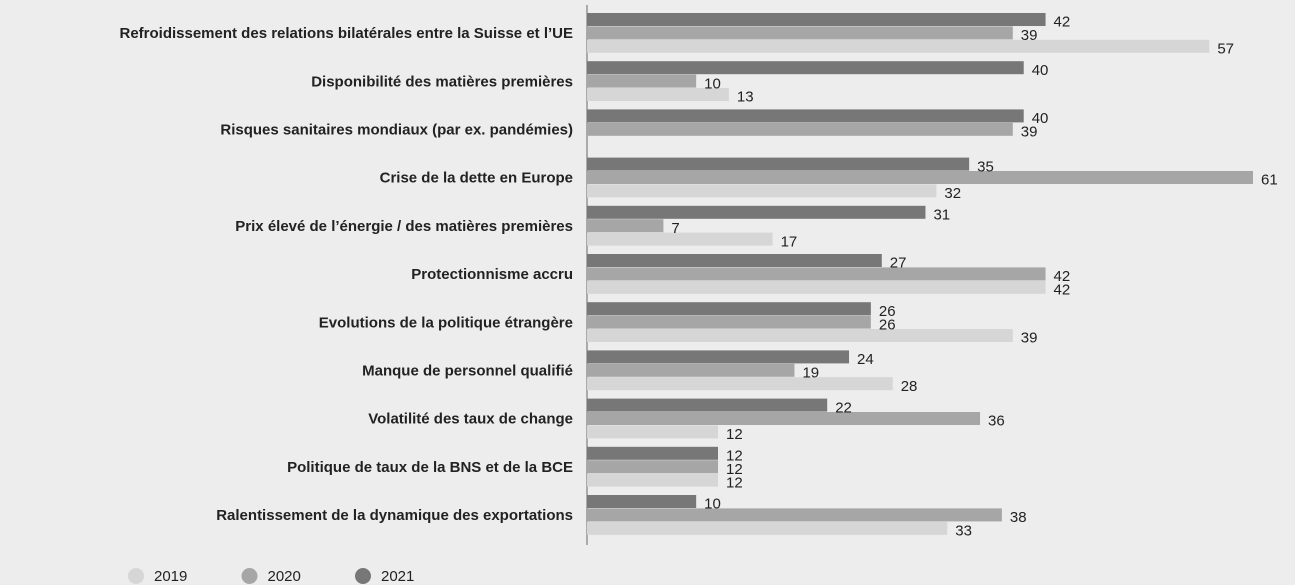 Image resolution: width=1295 pixels, height=585 pixels. I want to click on value-label: 22, so click(843, 407).